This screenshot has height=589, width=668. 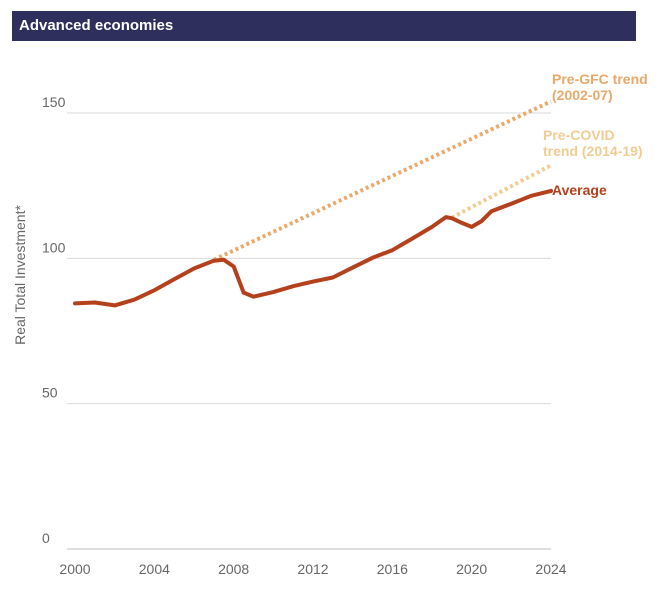 I want to click on series-line-average, so click(x=313, y=248).